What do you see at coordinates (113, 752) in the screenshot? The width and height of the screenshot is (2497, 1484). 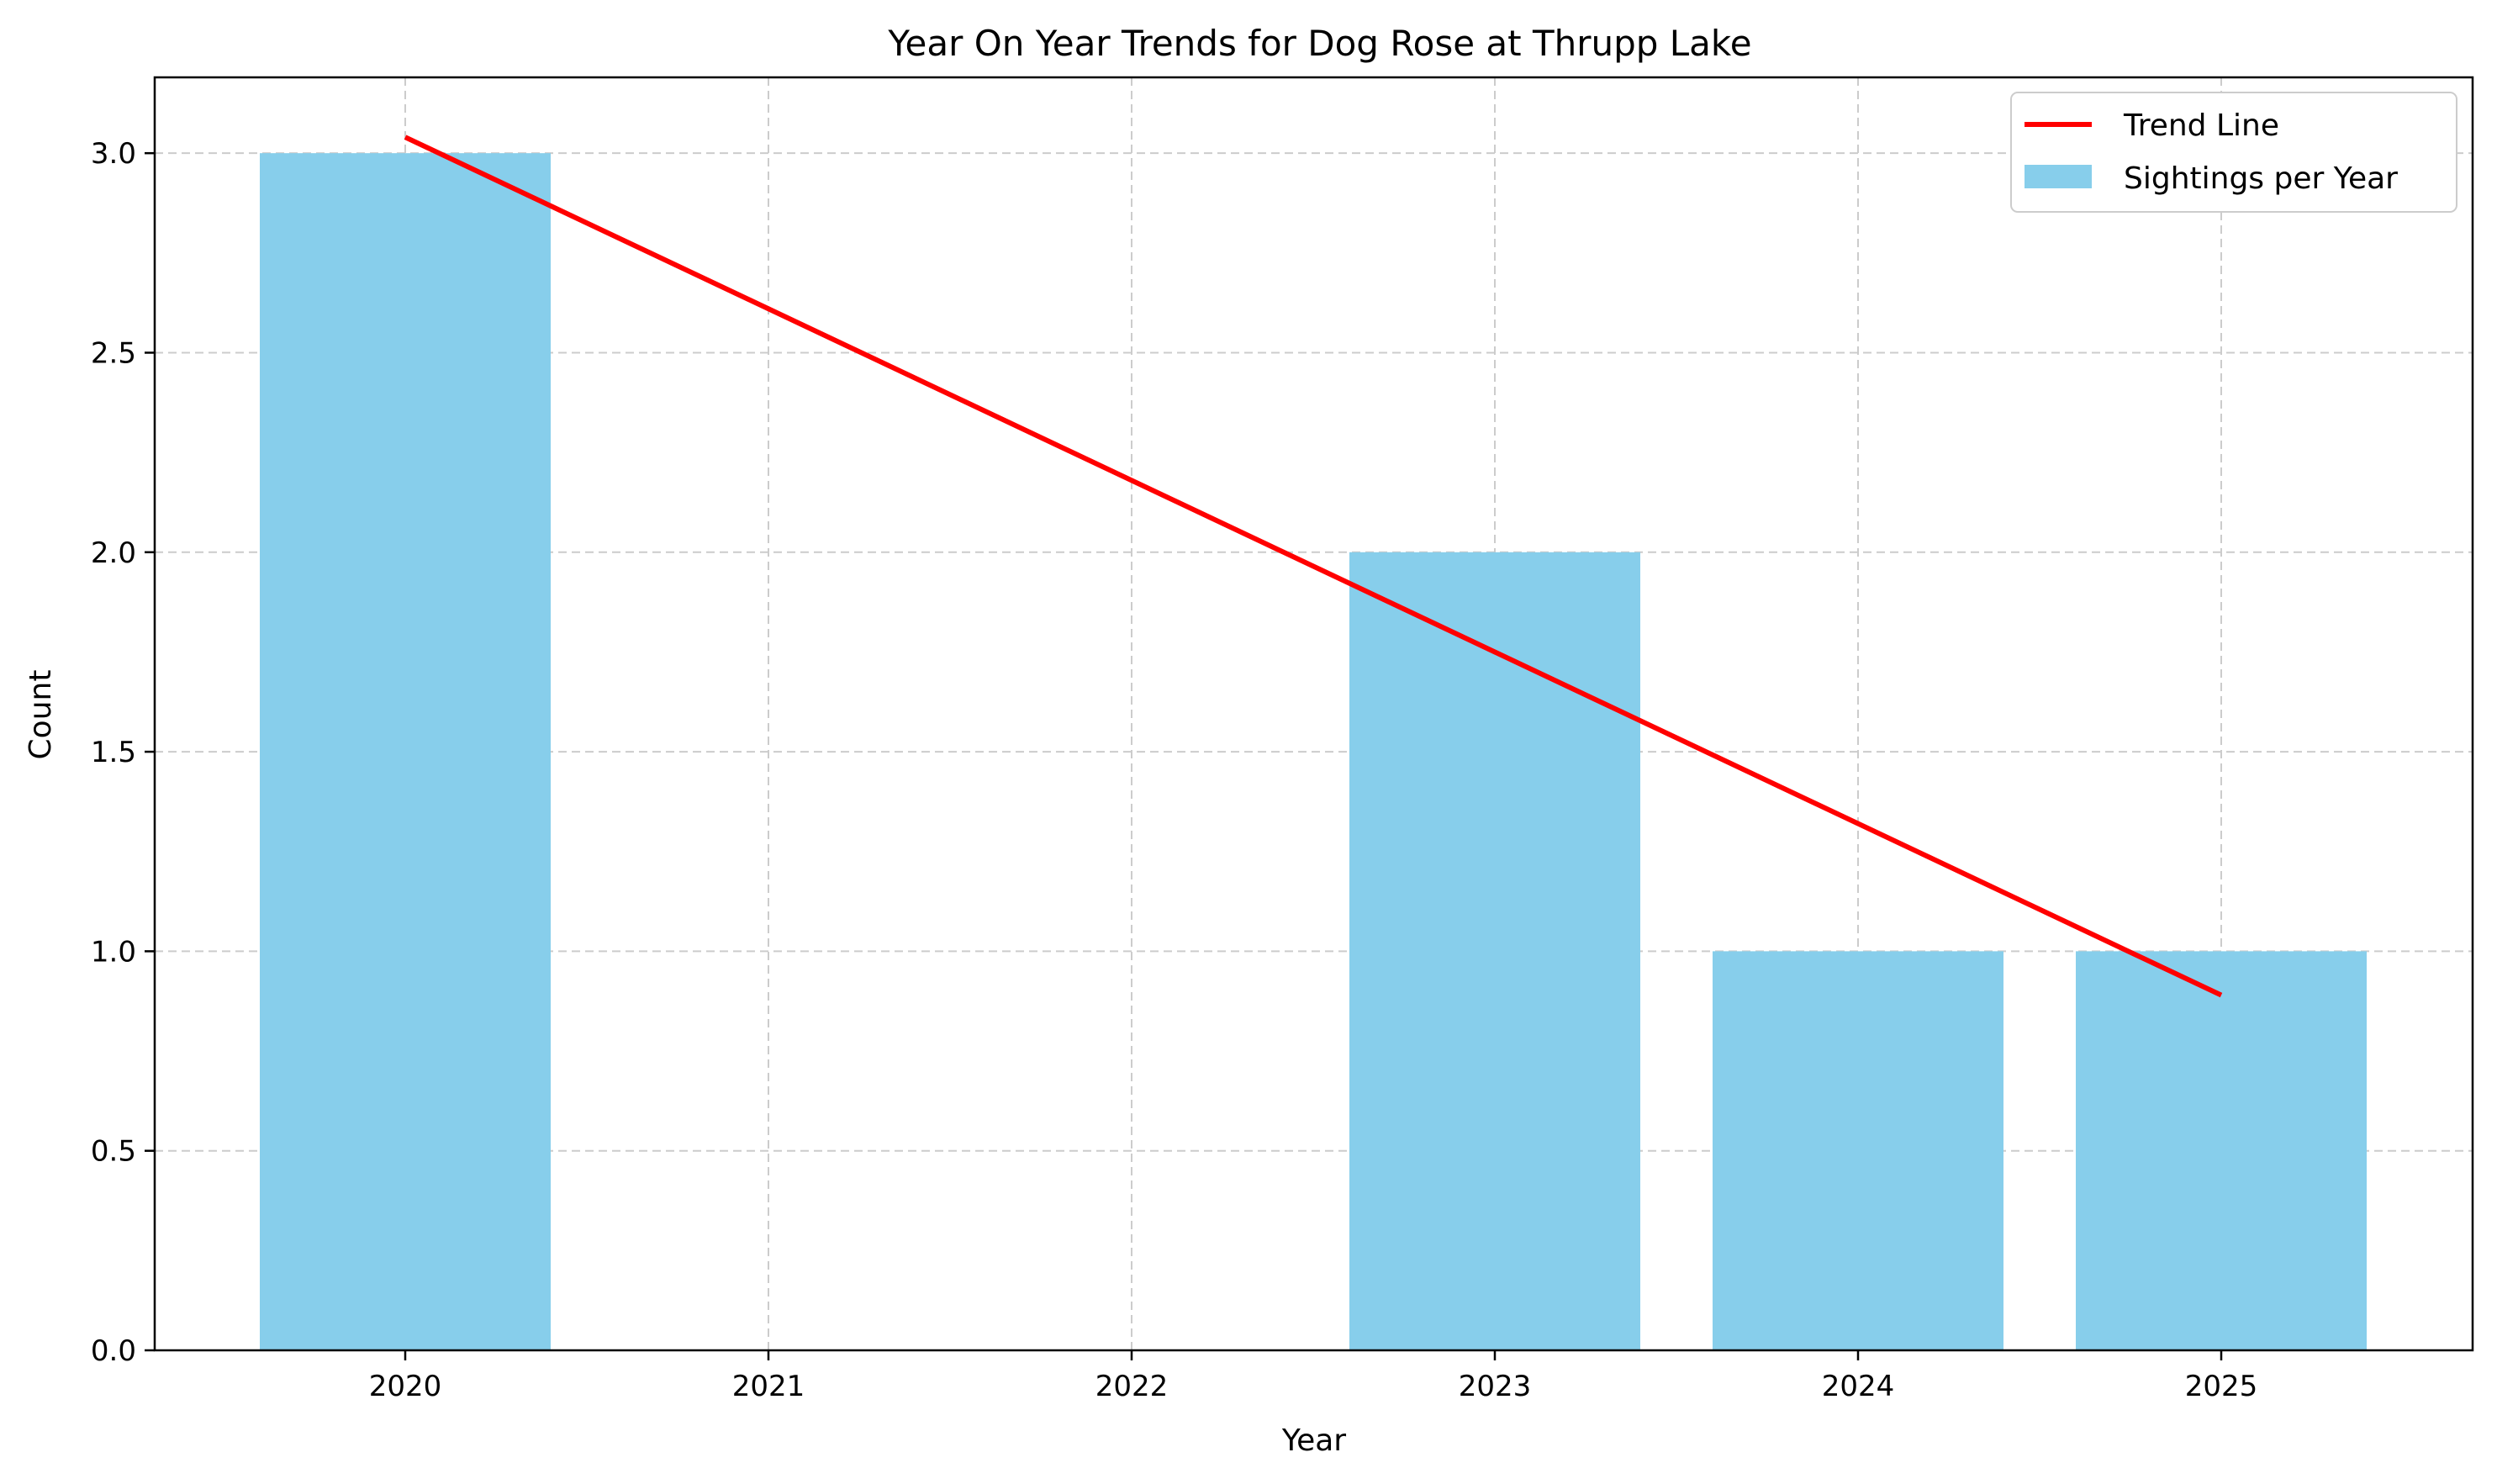 I see `y-tick-label: 1.5` at bounding box center [113, 752].